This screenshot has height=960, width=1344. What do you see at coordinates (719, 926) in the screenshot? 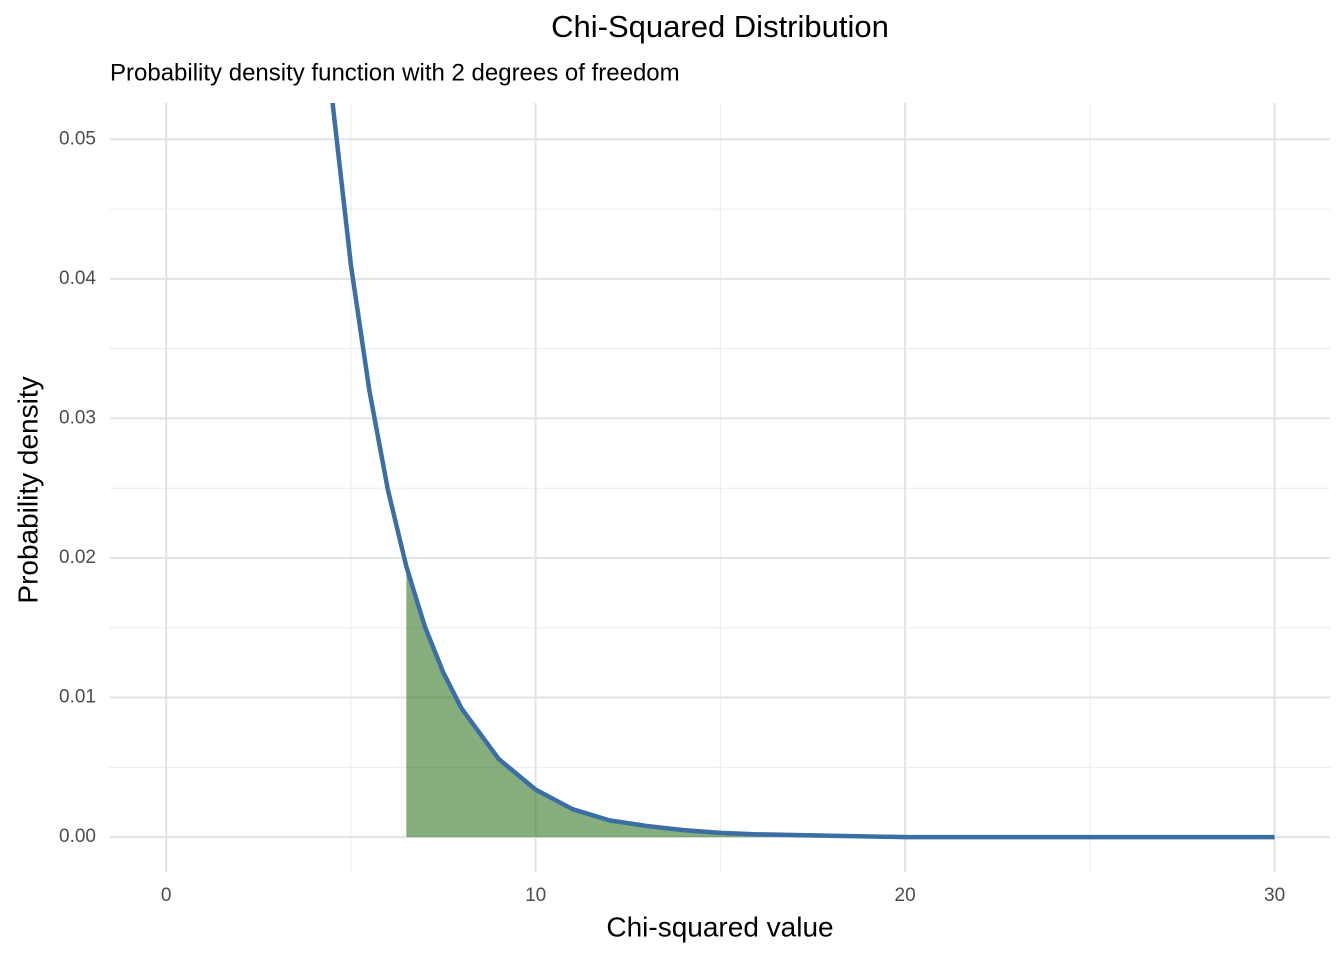
I see `x-axis-title: Chi-squared value` at bounding box center [719, 926].